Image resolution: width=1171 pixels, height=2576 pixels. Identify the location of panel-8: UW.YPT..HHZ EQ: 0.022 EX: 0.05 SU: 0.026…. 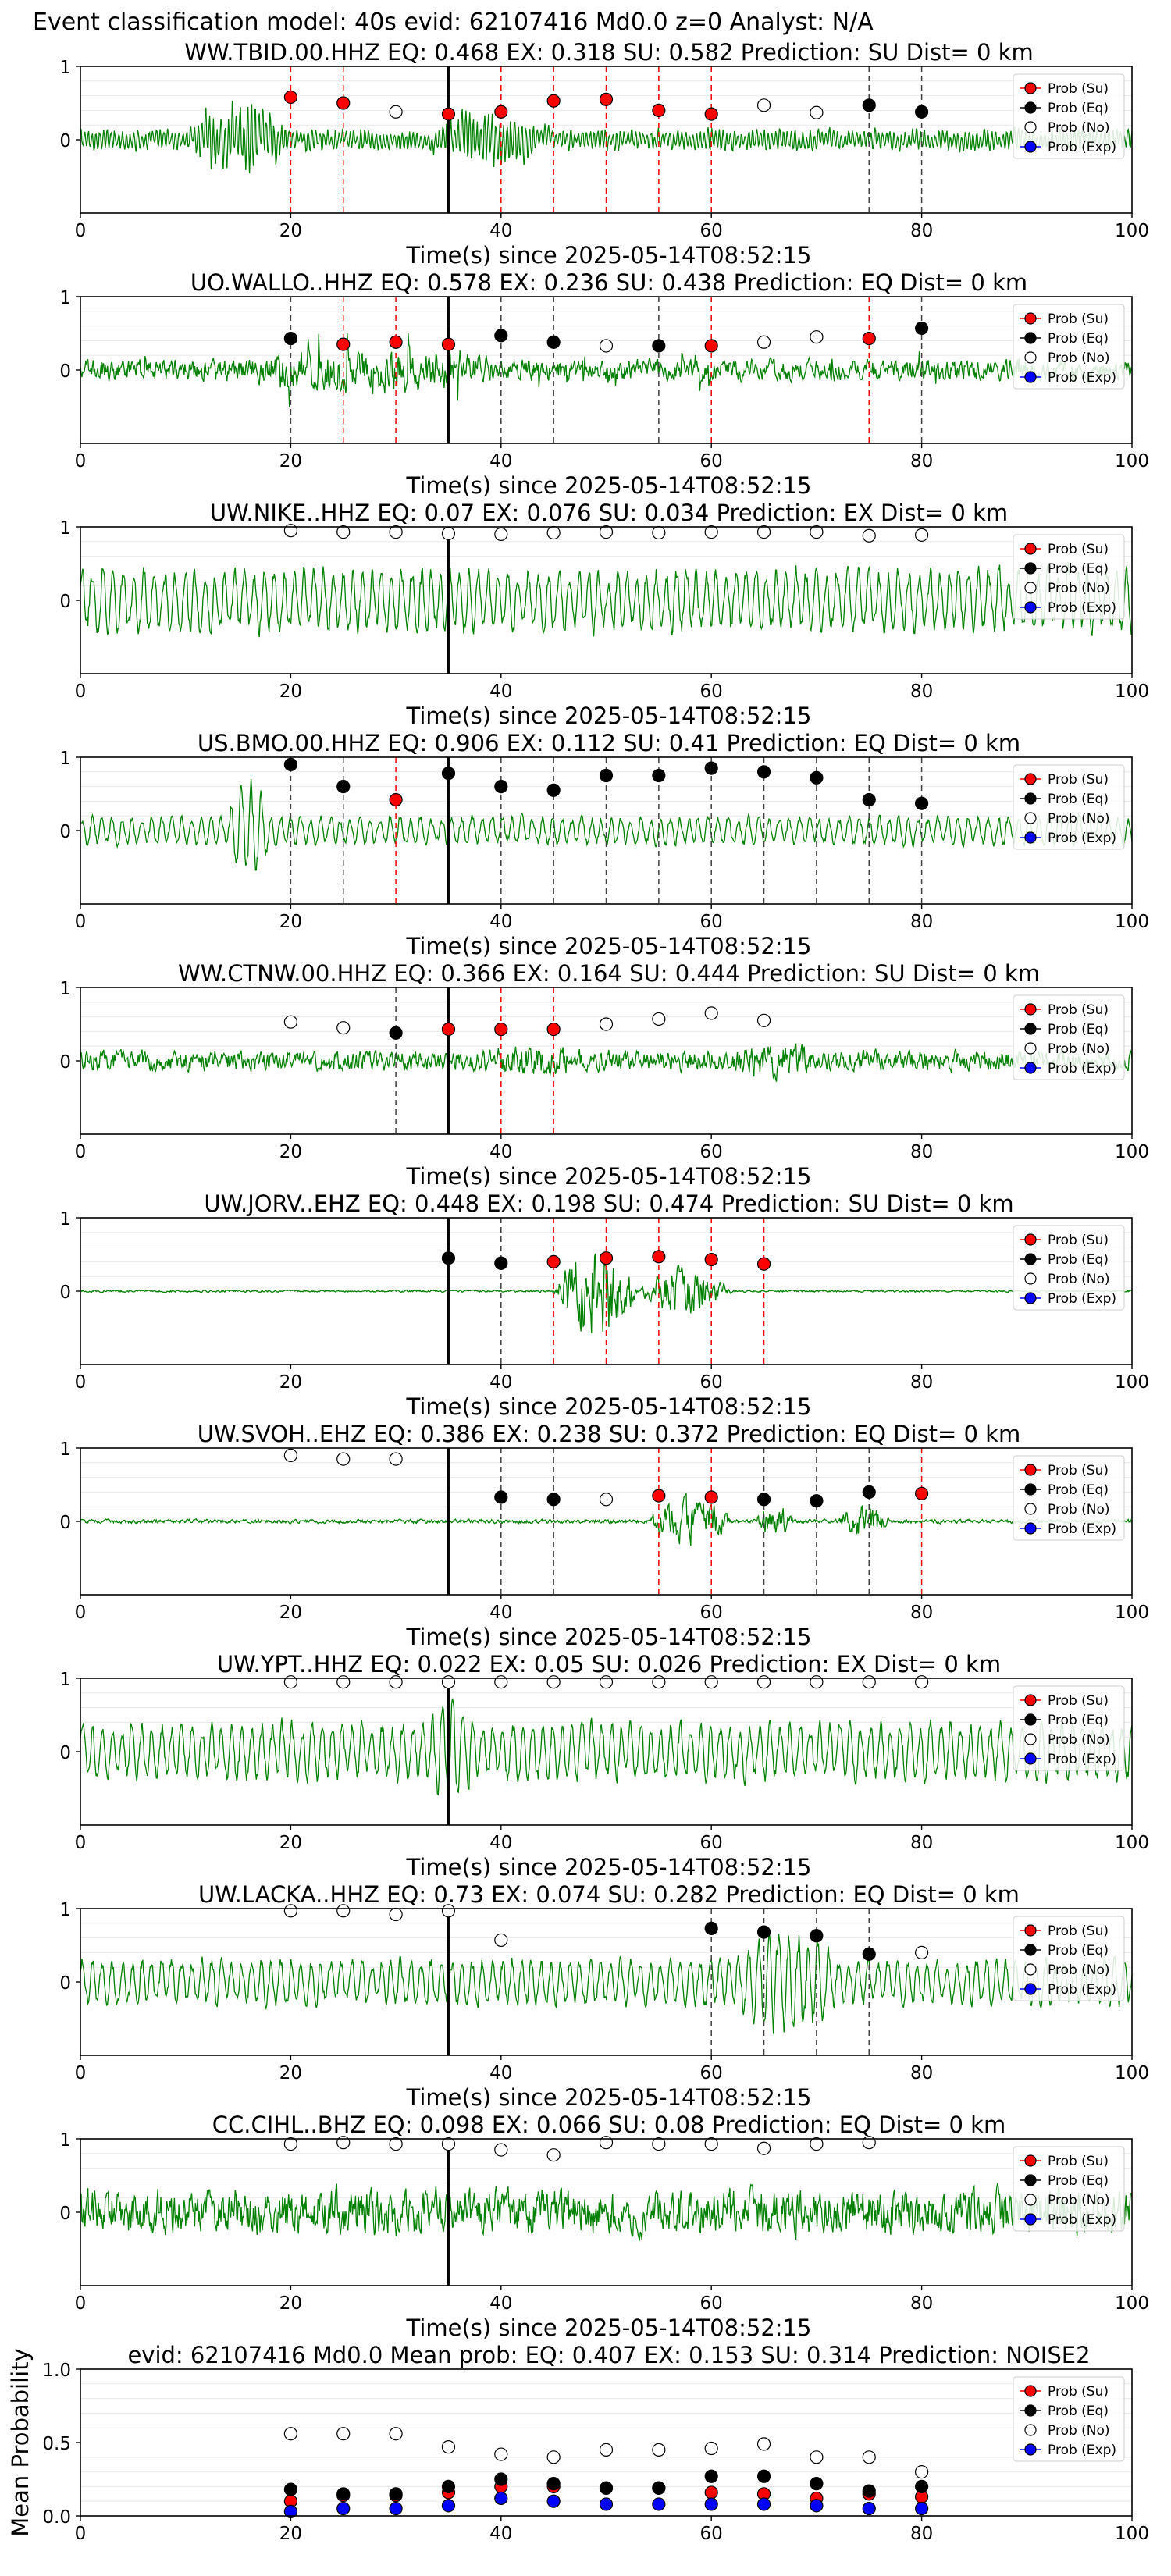
(604, 1765).